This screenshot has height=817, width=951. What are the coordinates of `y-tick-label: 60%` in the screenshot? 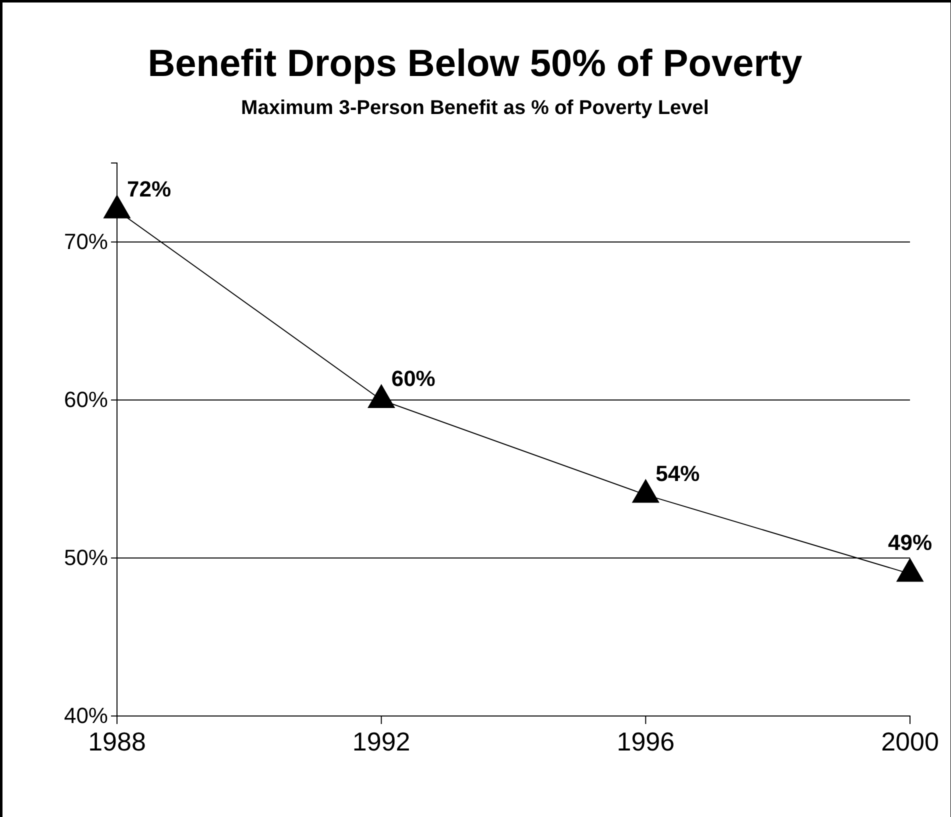 It's located at (86, 399).